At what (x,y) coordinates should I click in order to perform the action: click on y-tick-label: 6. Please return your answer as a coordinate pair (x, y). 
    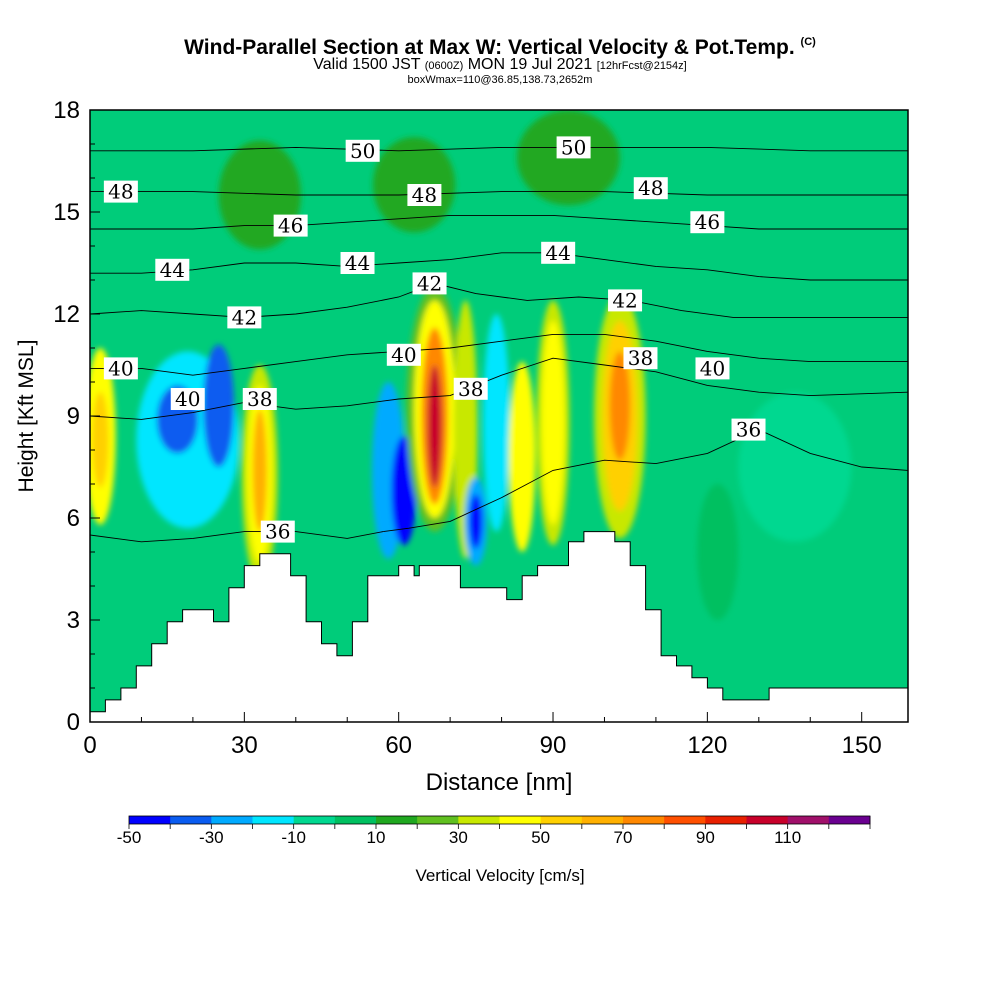
    Looking at the image, I should click on (73, 518).